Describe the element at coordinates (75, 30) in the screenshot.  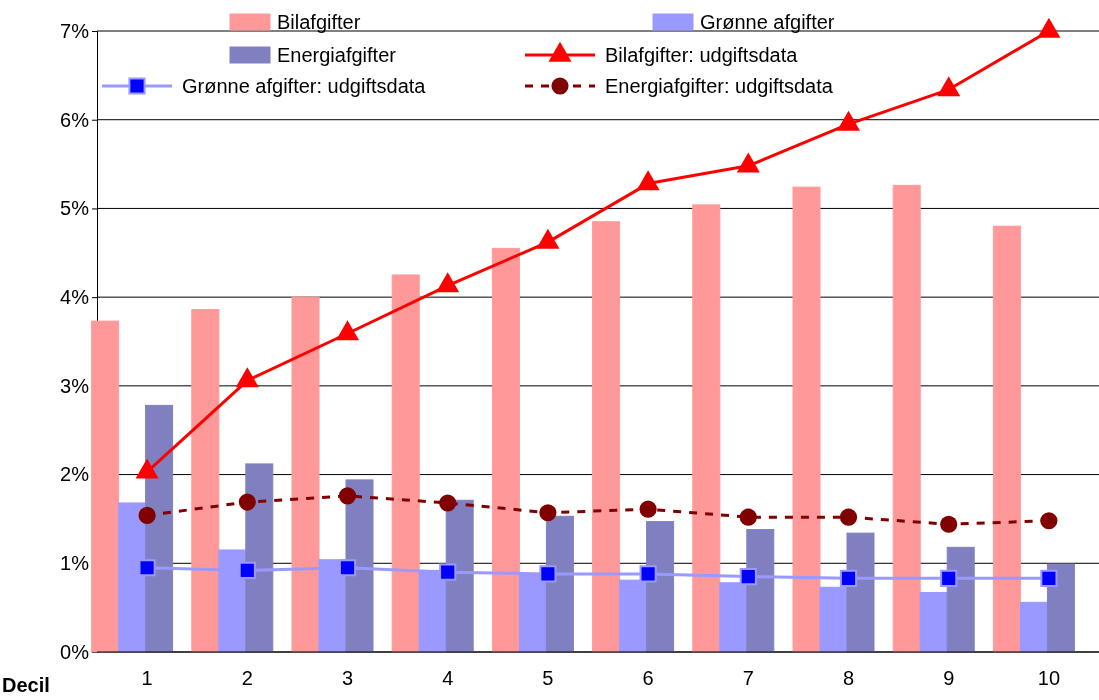
I see `y-tick-label: 7%` at that location.